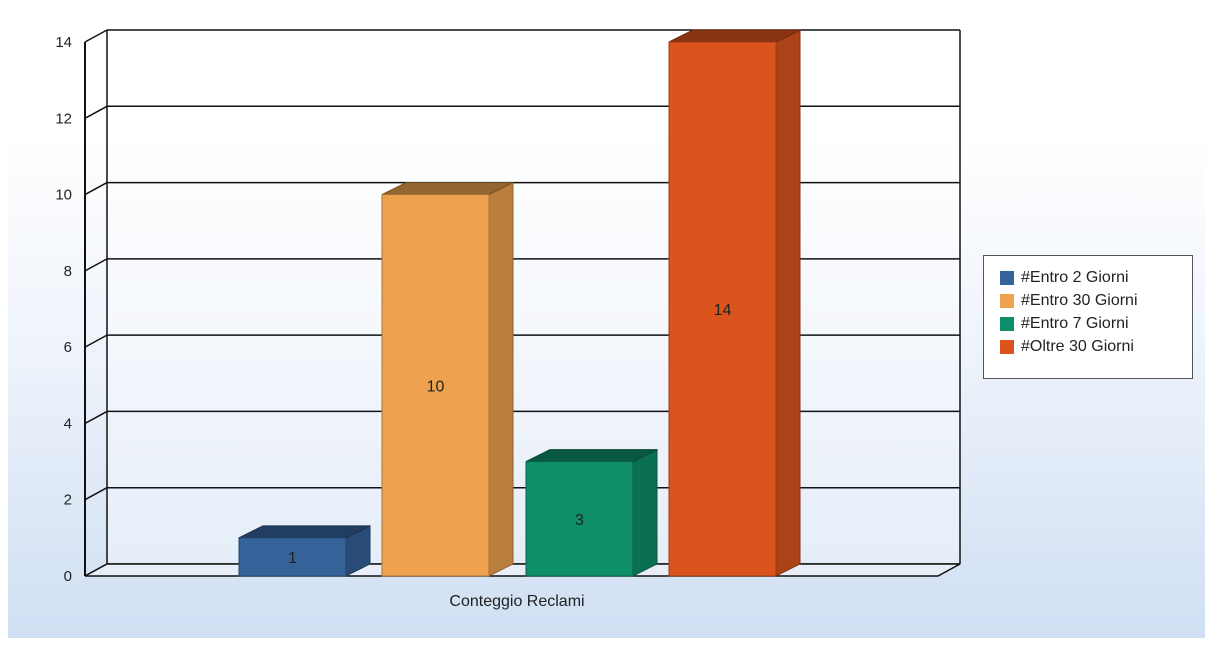 The width and height of the screenshot is (1213, 646). I want to click on bar-data-label: 14, so click(723, 310).